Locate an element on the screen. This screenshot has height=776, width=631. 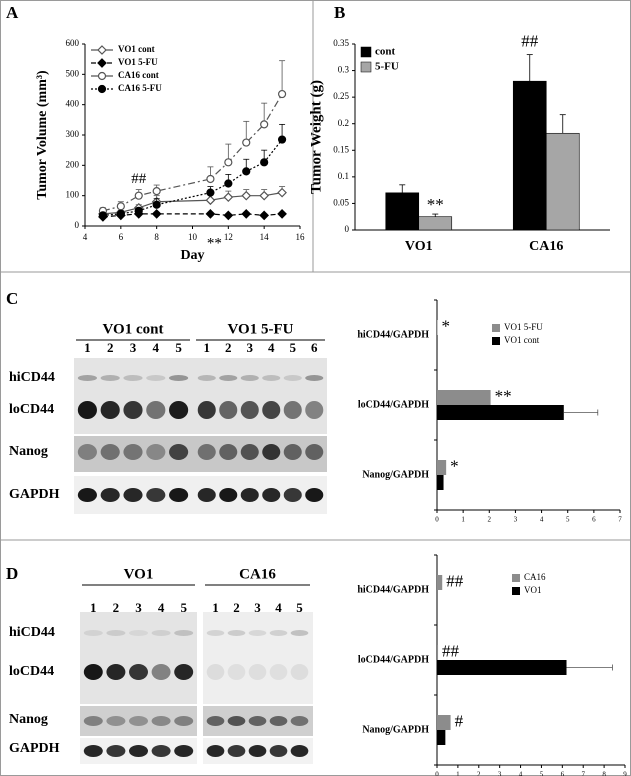
annotation: * is located at coordinates (454, 465).